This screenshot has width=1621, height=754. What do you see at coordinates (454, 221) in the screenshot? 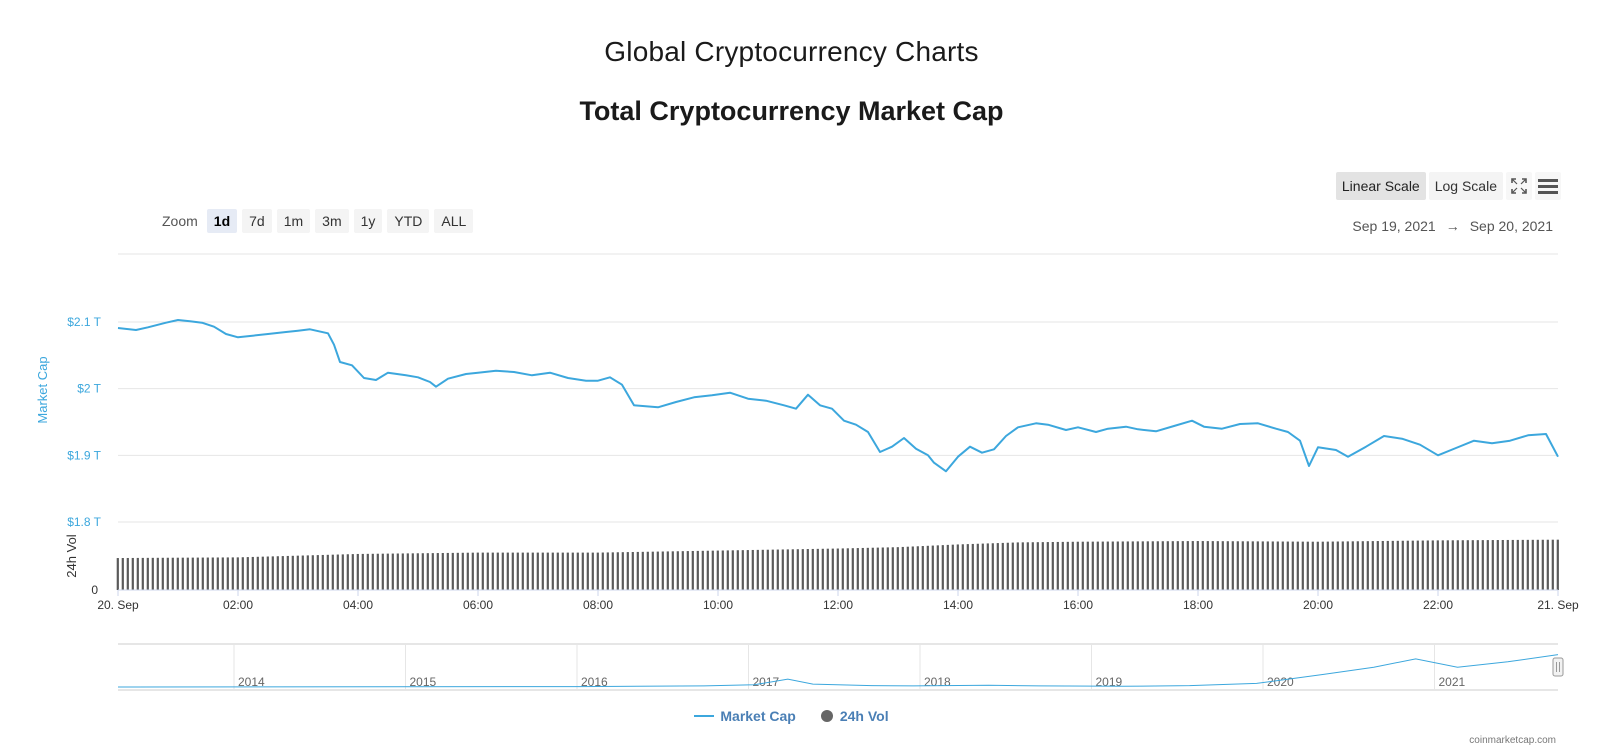
I see `zoom-all-button: ALL` at bounding box center [454, 221].